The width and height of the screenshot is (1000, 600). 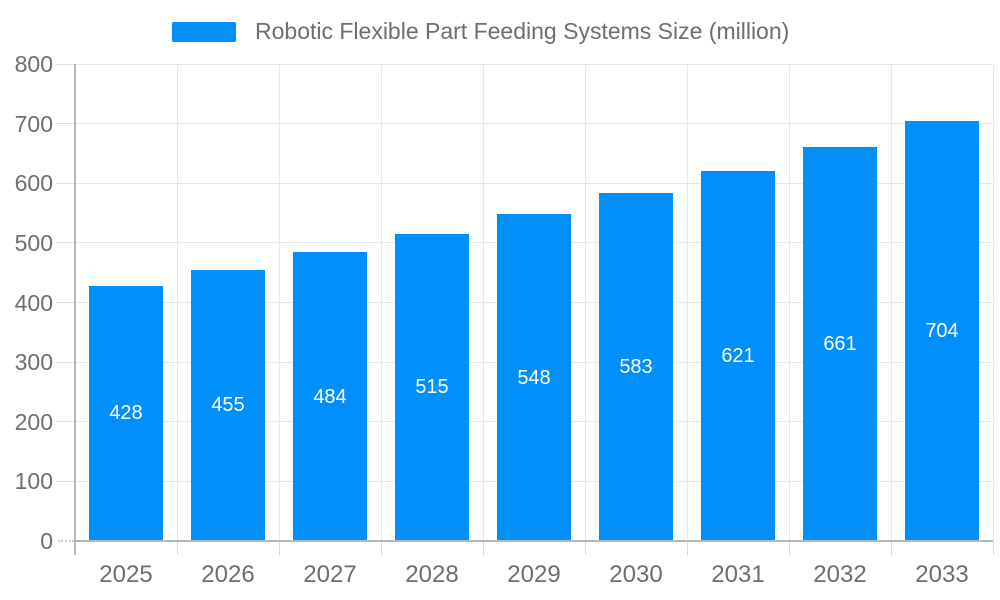 What do you see at coordinates (840, 574) in the screenshot?
I see `x-axis-label: 2032` at bounding box center [840, 574].